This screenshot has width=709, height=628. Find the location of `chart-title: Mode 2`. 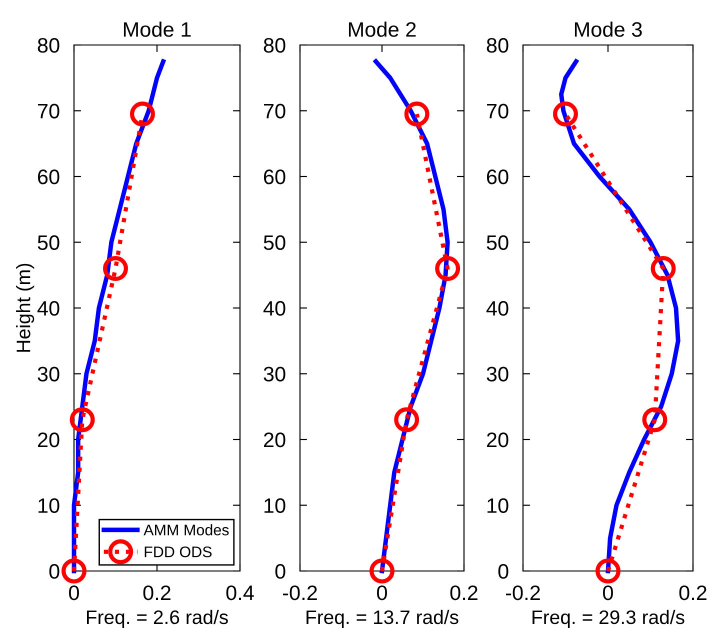

chart-title: Mode 2 is located at coordinates (382, 29).